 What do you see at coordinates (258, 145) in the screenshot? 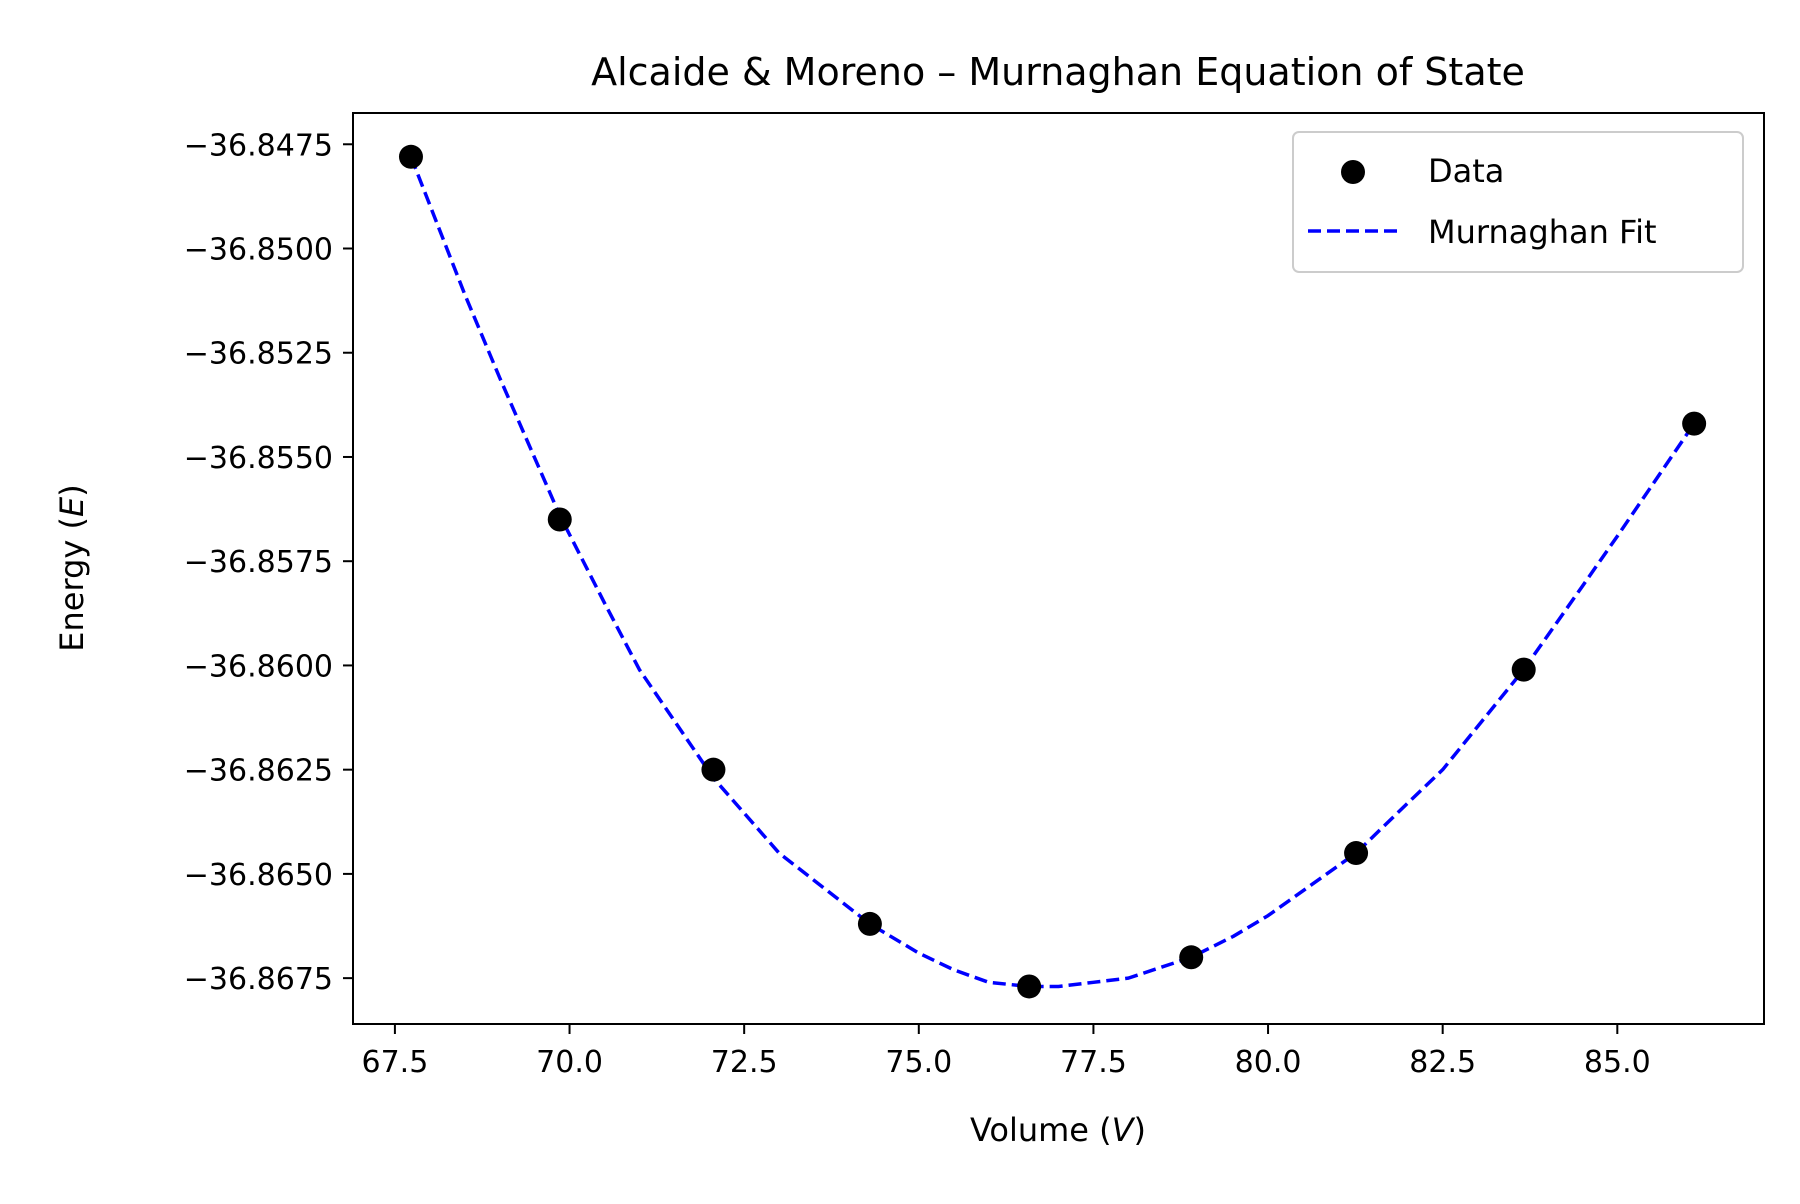
I see `y-tick-label: −36.8475` at bounding box center [258, 145].